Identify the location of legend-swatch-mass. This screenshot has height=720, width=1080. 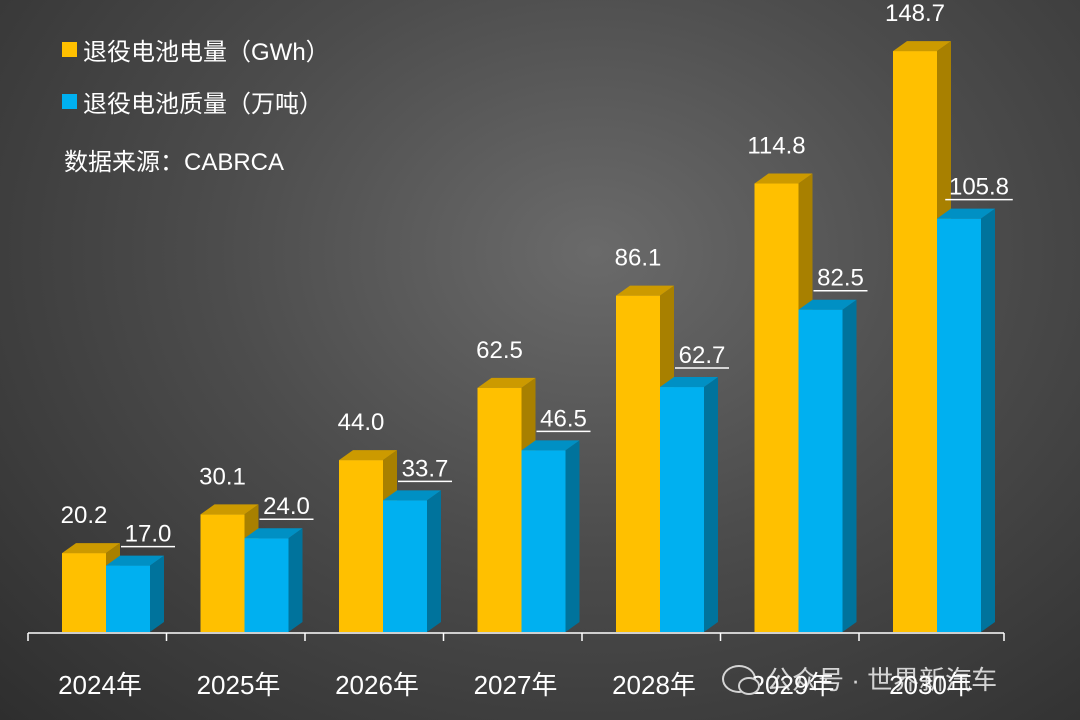
(69, 101).